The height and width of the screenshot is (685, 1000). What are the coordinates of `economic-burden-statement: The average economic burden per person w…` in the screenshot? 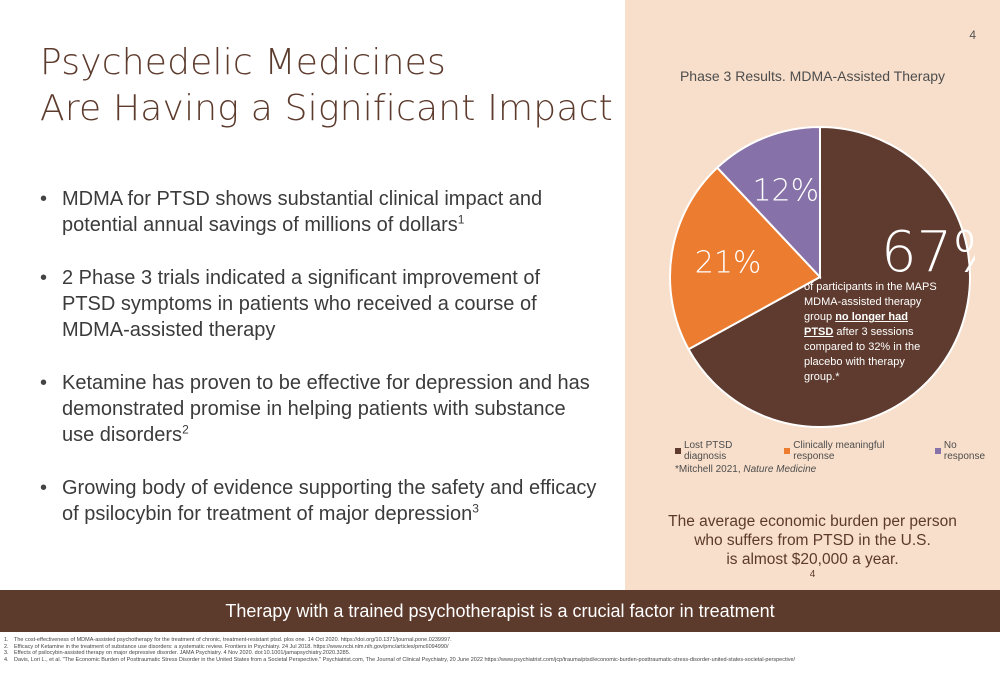 It's located at (812, 550).